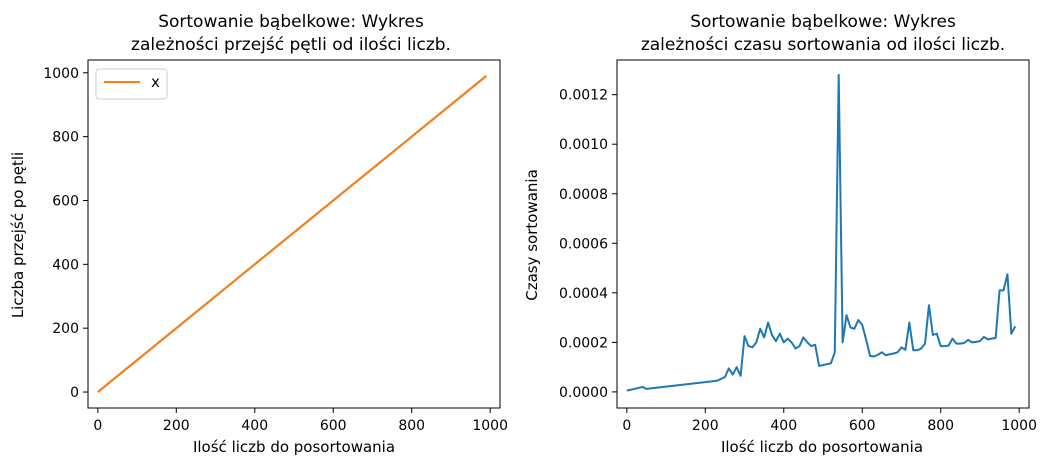 This screenshot has width=1052, height=468. I want to click on legend: x, so click(131, 84).